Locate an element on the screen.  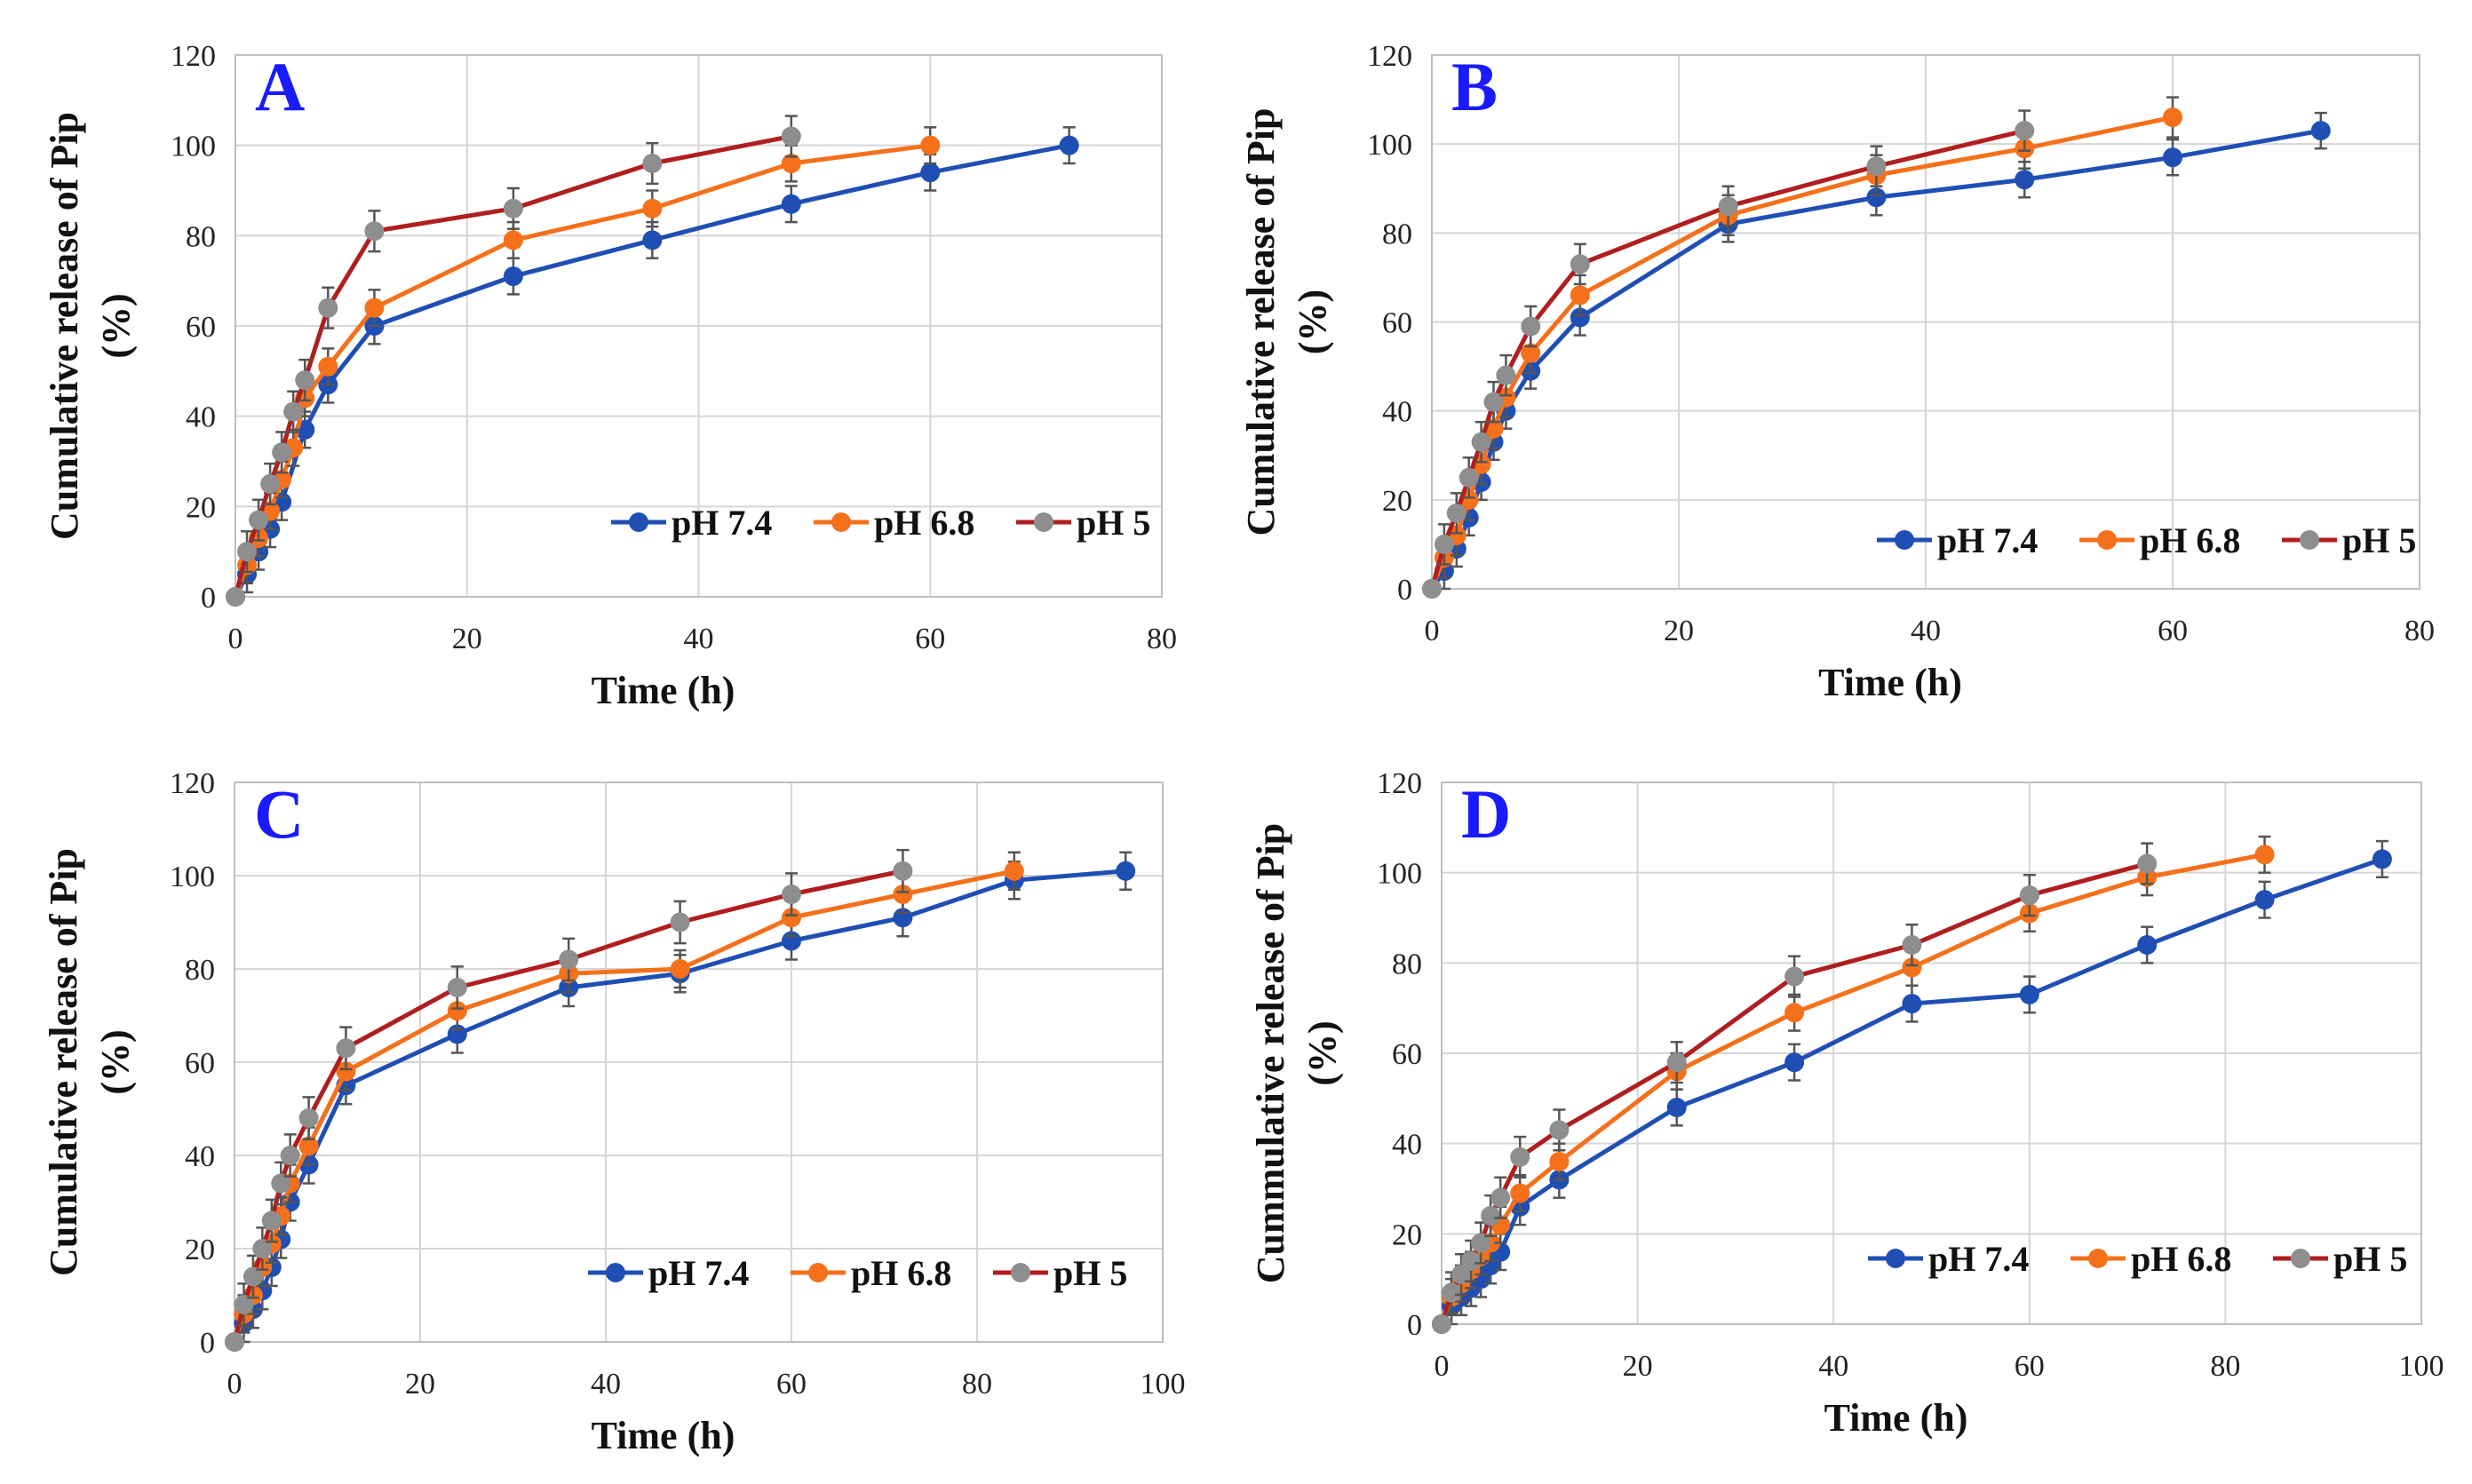
y-tick-label: 40 is located at coordinates (1397, 412).